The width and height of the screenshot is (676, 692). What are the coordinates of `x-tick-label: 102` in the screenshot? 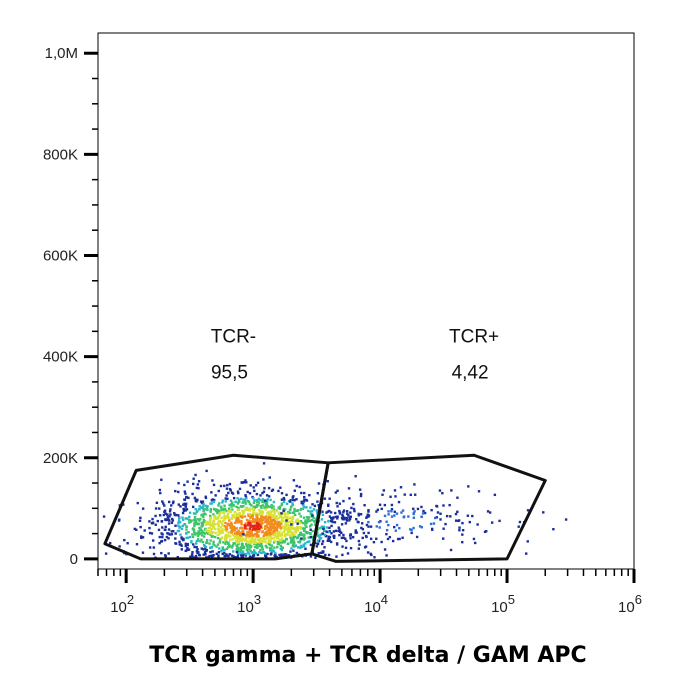 It's located at (122, 604).